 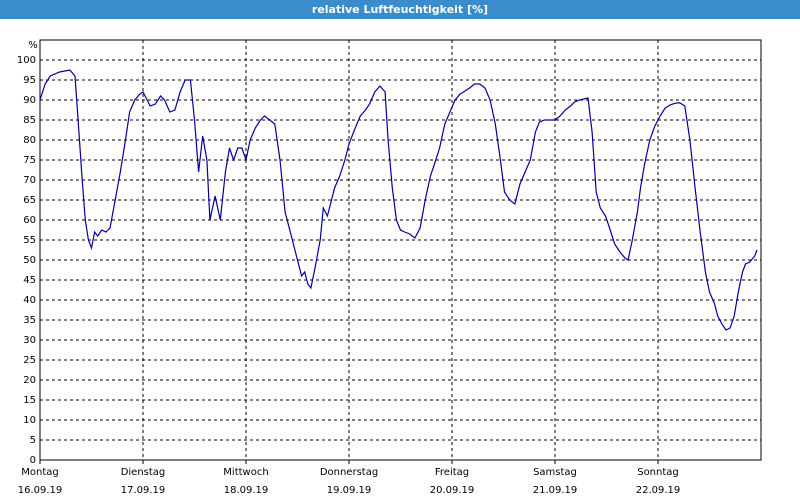 I want to click on y-tick-label: 100, so click(x=26, y=60).